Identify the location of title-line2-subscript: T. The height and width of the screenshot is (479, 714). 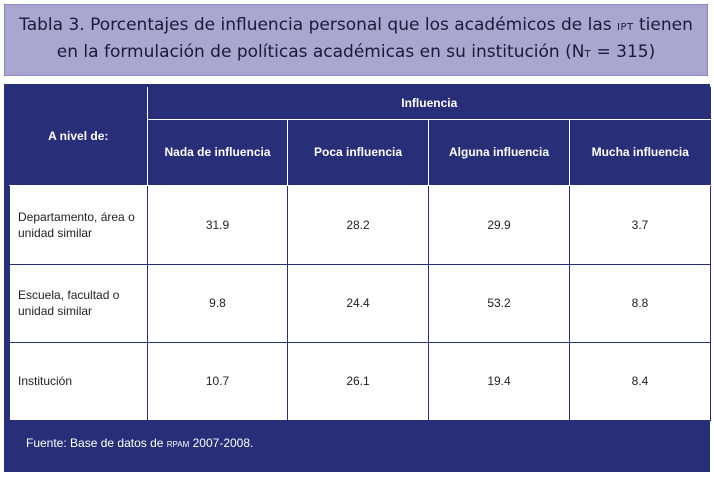
(588, 54).